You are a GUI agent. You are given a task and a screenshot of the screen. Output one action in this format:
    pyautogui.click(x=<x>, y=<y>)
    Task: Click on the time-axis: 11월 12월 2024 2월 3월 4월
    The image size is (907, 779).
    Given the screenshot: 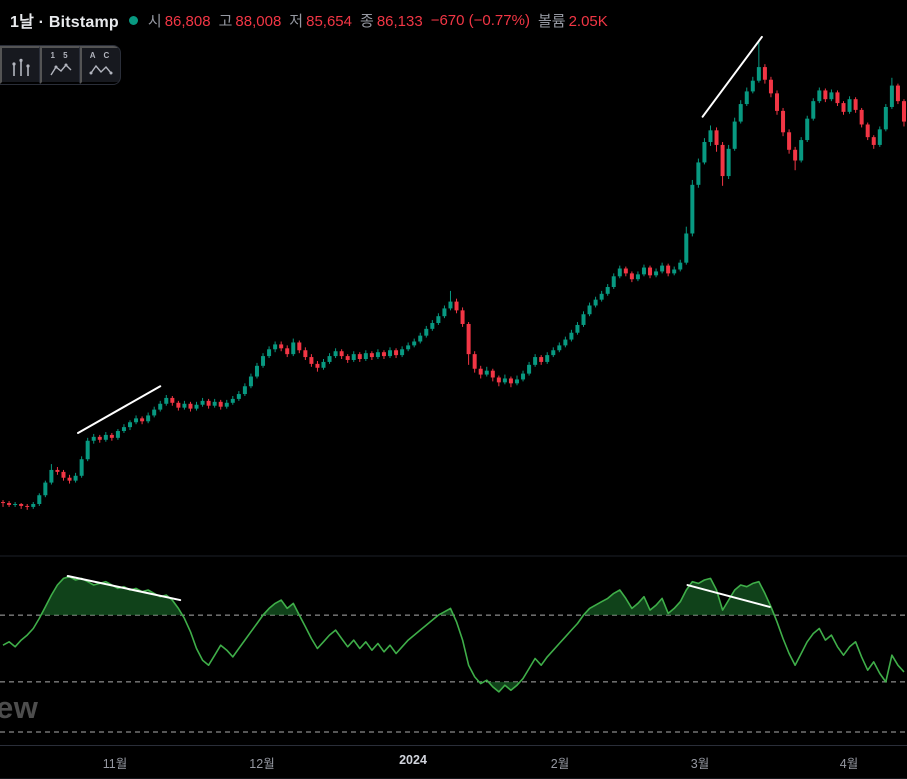 What is the action you would take?
    pyautogui.click(x=453, y=762)
    